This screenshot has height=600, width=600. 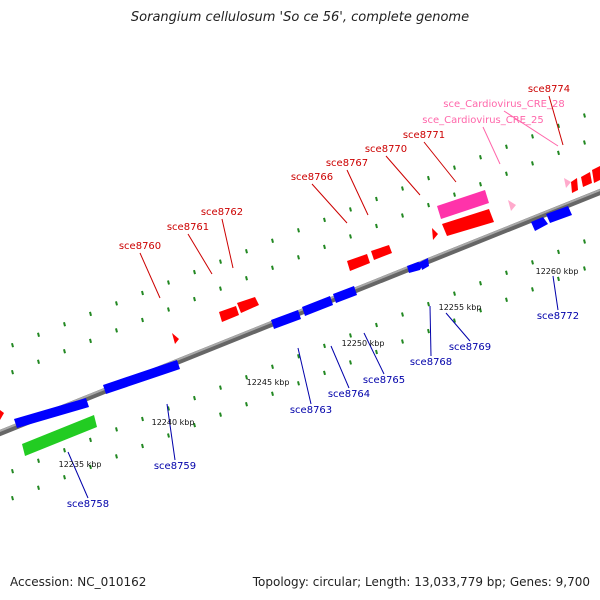 I want to click on gene-rna-block, so click(x=463, y=204).